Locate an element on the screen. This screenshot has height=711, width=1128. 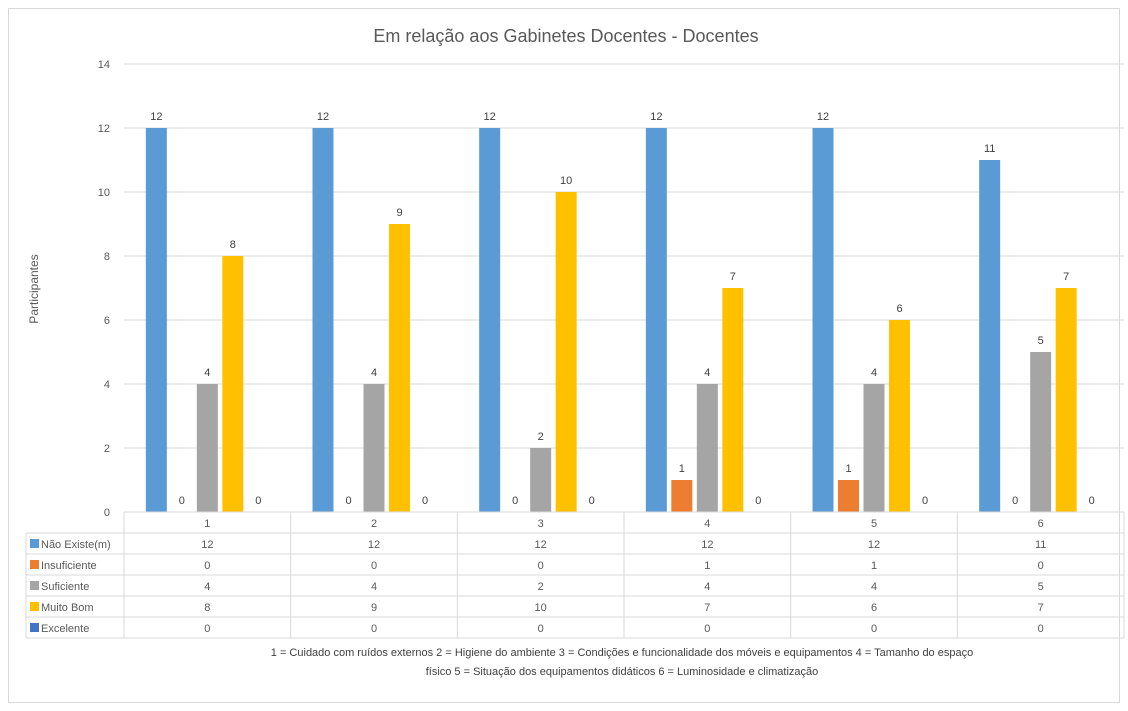
y-tick-label-2: 2 is located at coordinates (107, 449).